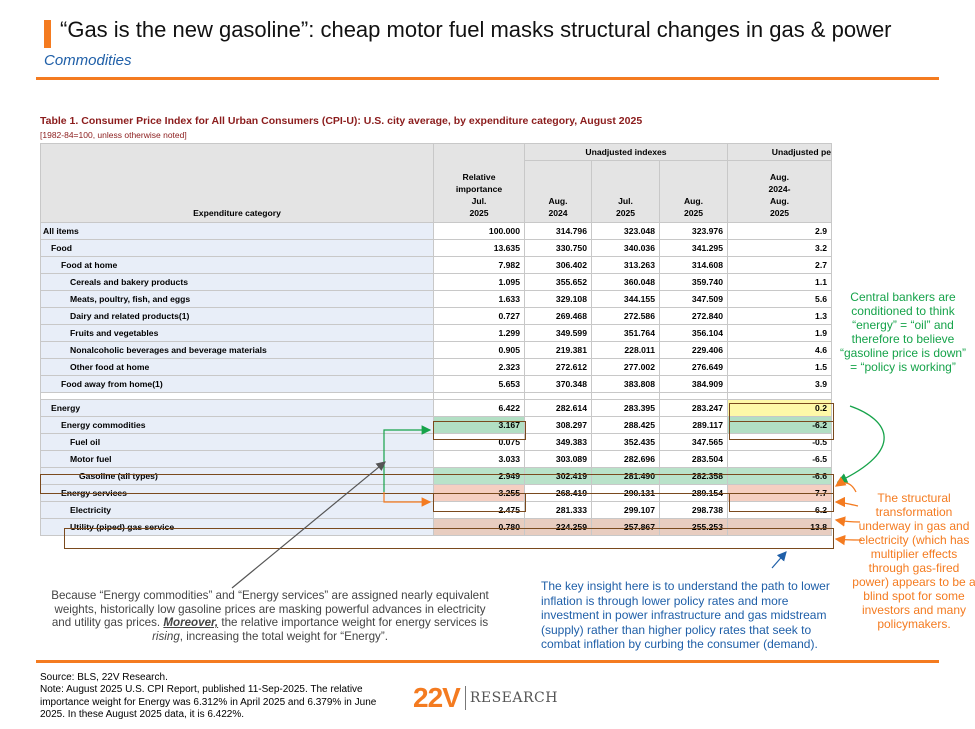 The image size is (975, 729). Describe the element at coordinates (88, 60) in the screenshot. I see `section-label: Commodities` at that location.